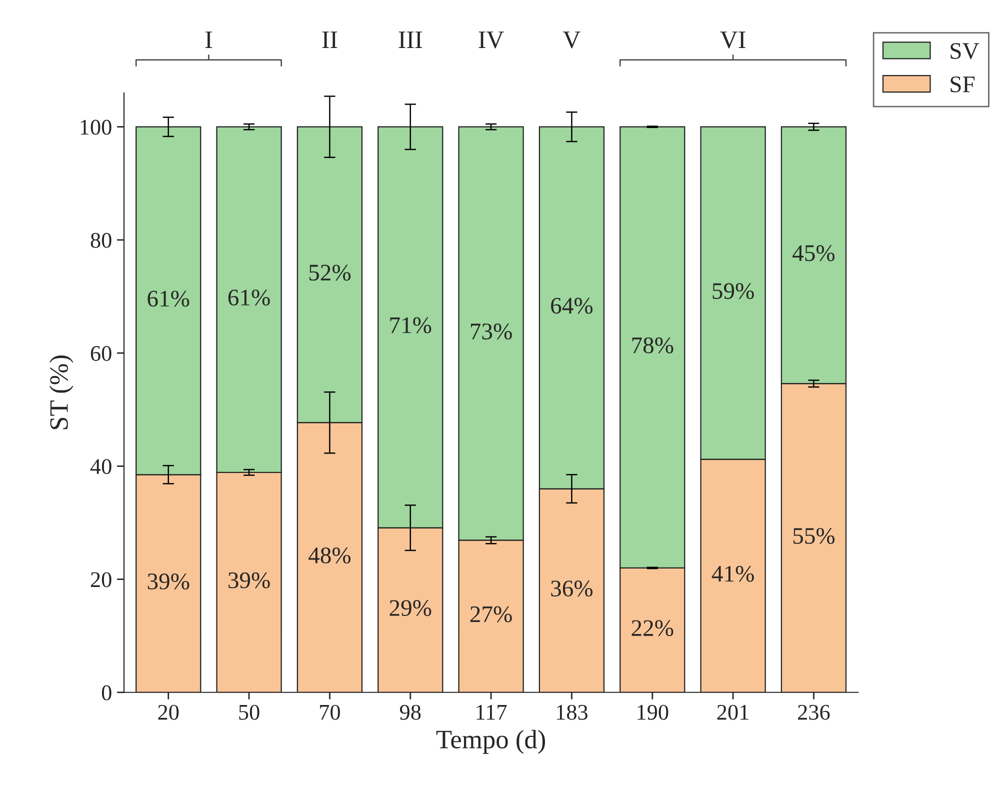 The image size is (992, 794). I want to click on text: I, so click(208, 40).